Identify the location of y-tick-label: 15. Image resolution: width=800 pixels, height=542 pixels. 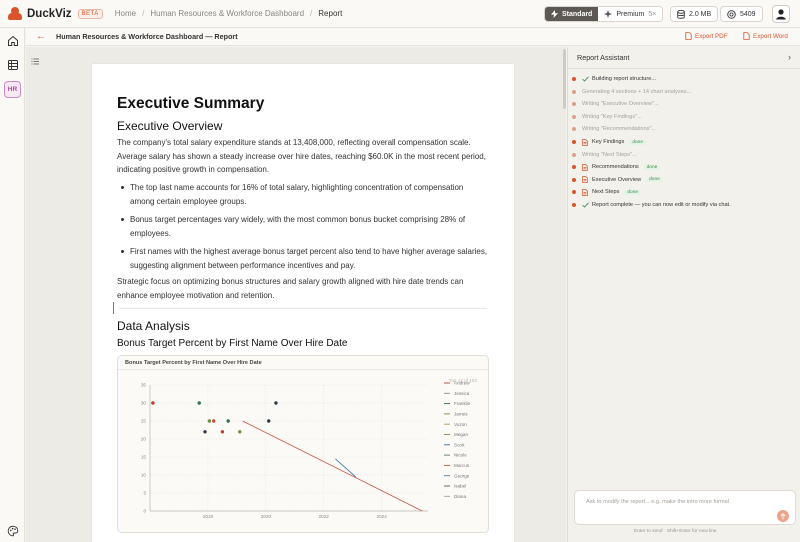
(144, 457).